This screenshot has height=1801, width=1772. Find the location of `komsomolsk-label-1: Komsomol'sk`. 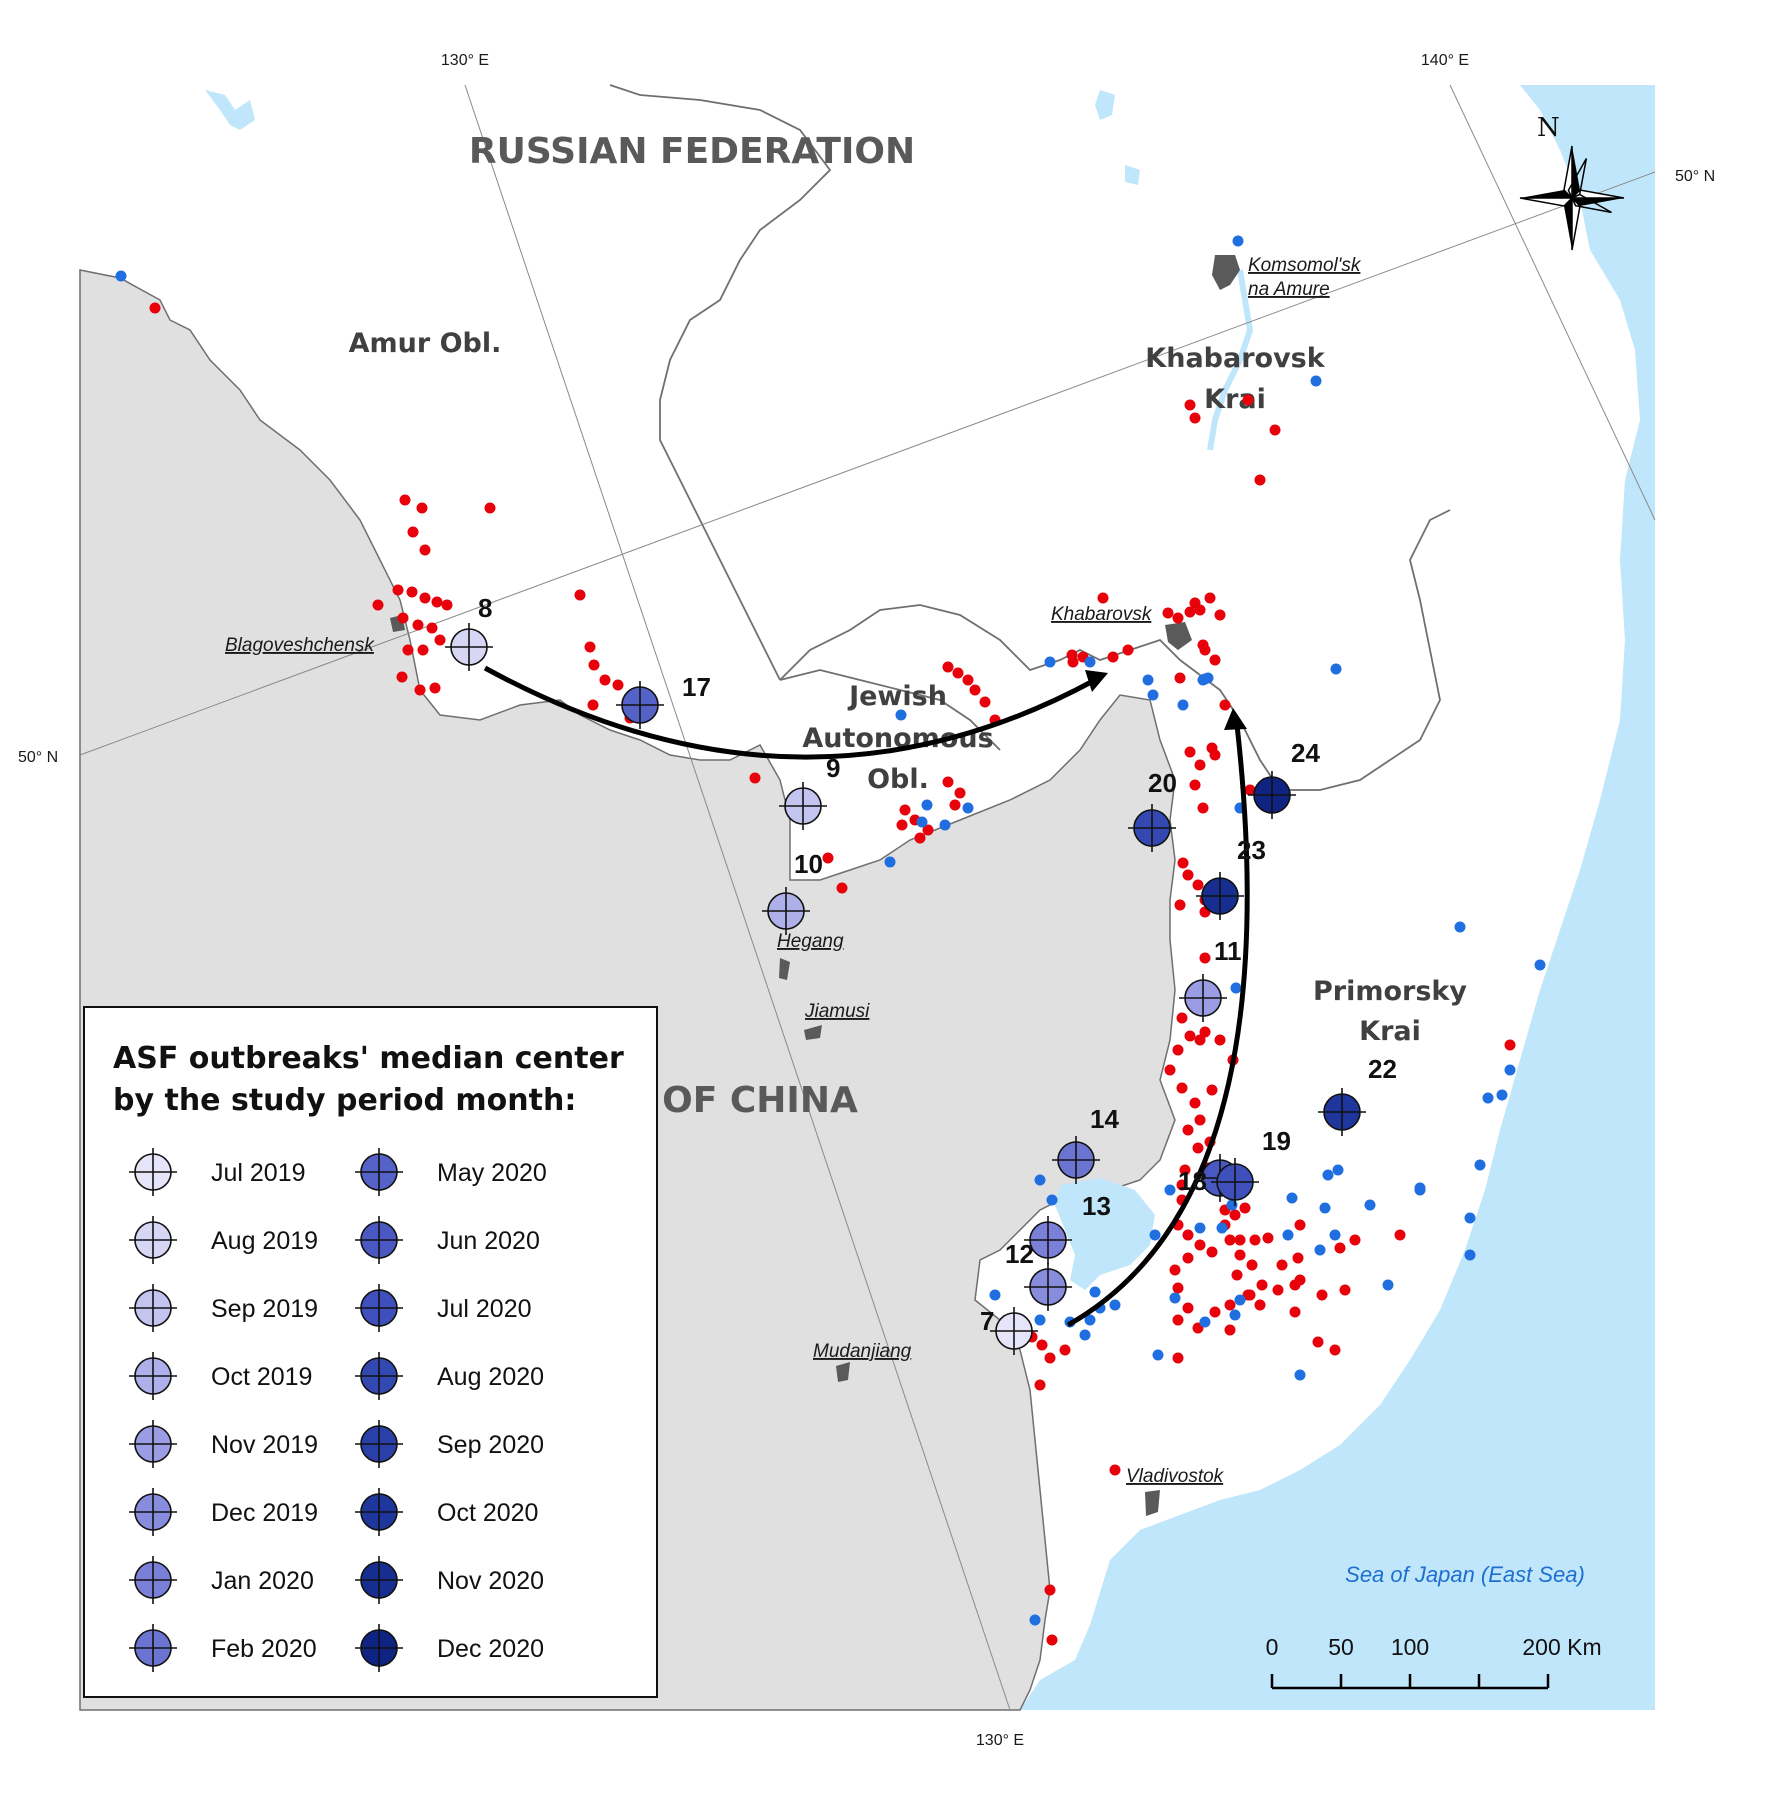

komsomolsk-label-1: Komsomol'sk is located at coordinates (1305, 265).